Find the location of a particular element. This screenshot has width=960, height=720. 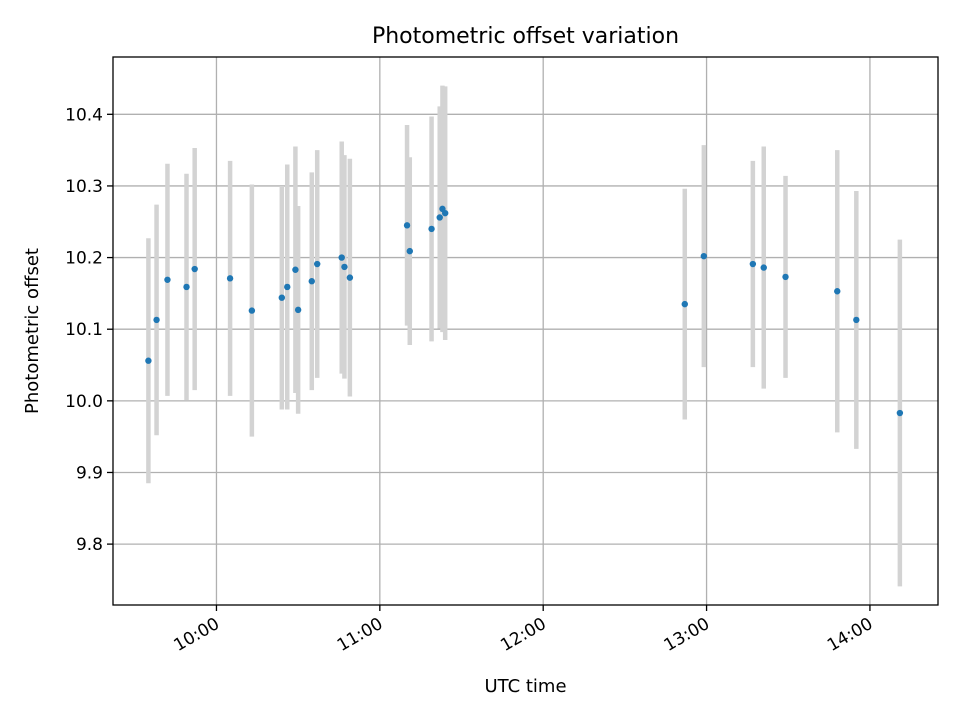

y-tick-label: 10.4 is located at coordinates (84, 115).